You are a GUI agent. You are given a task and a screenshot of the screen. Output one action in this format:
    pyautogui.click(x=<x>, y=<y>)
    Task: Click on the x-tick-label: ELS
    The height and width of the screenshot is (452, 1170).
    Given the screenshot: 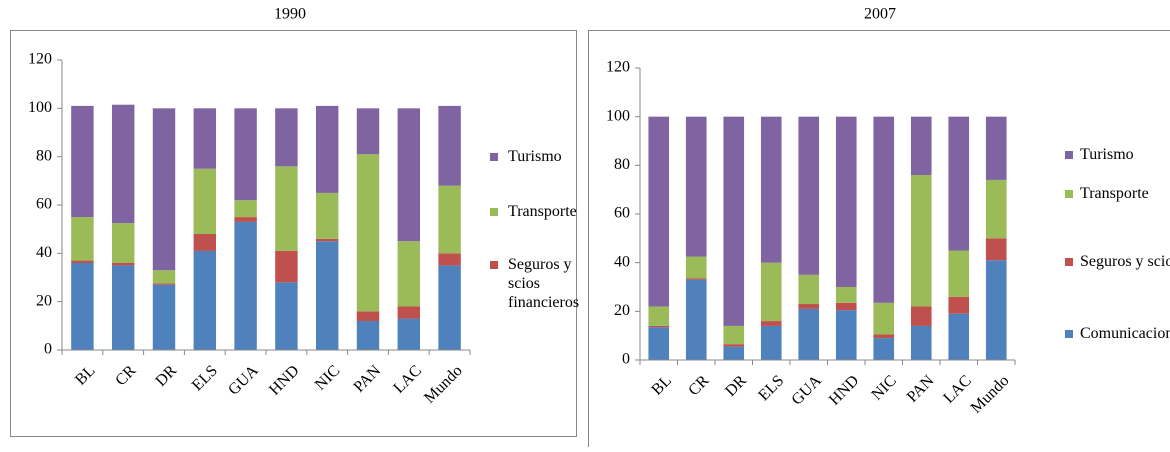 What is the action you would take?
    pyautogui.click(x=771, y=388)
    